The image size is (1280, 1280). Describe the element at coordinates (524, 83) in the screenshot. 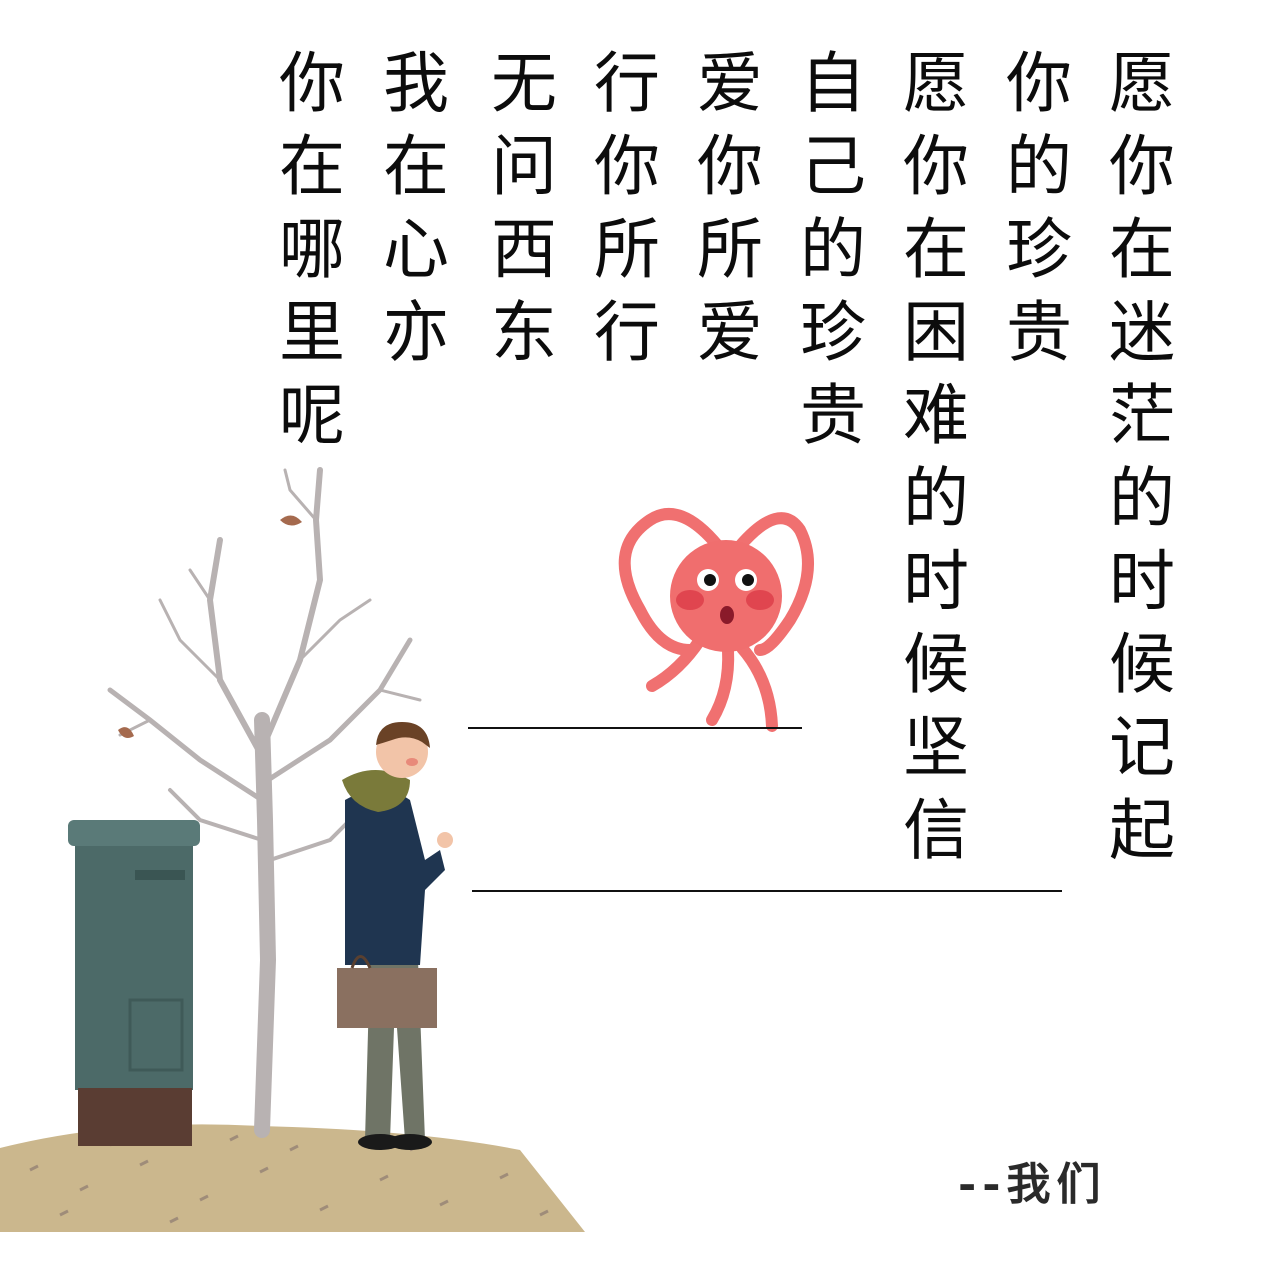

I see `poem-char: 无` at that location.